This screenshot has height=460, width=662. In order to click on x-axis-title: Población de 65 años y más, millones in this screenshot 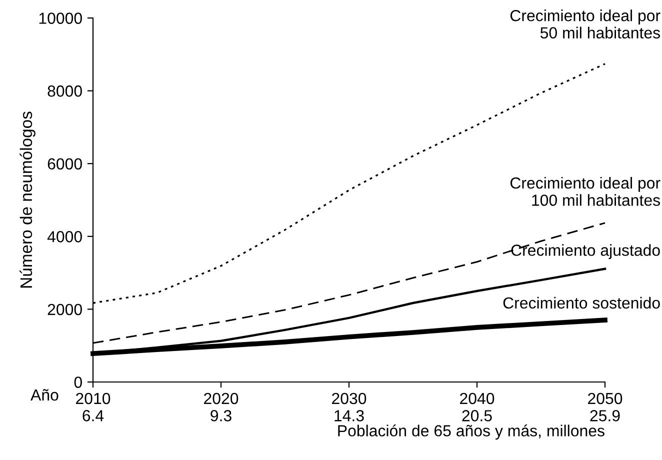, I will do `click(471, 432)`.